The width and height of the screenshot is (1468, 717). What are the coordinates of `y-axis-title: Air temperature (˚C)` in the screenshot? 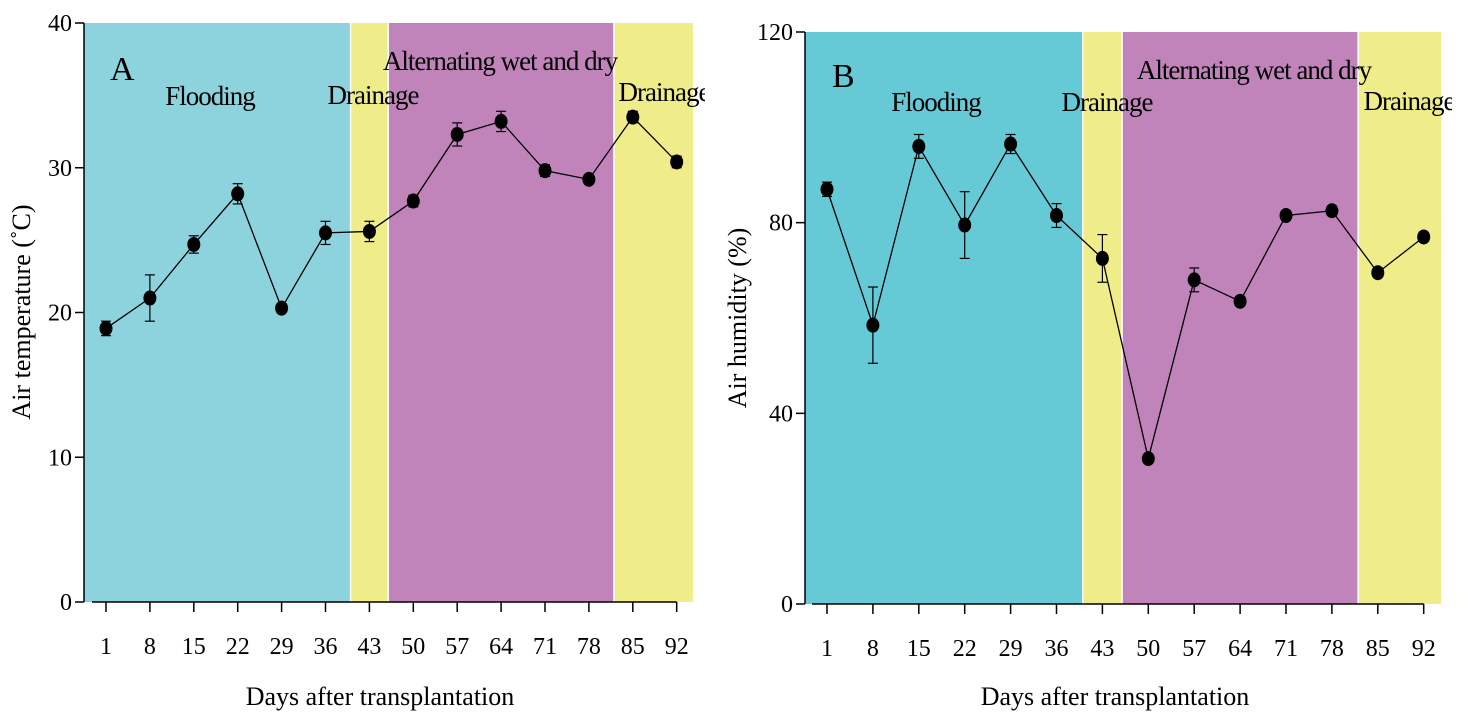 It's located at (21, 311).